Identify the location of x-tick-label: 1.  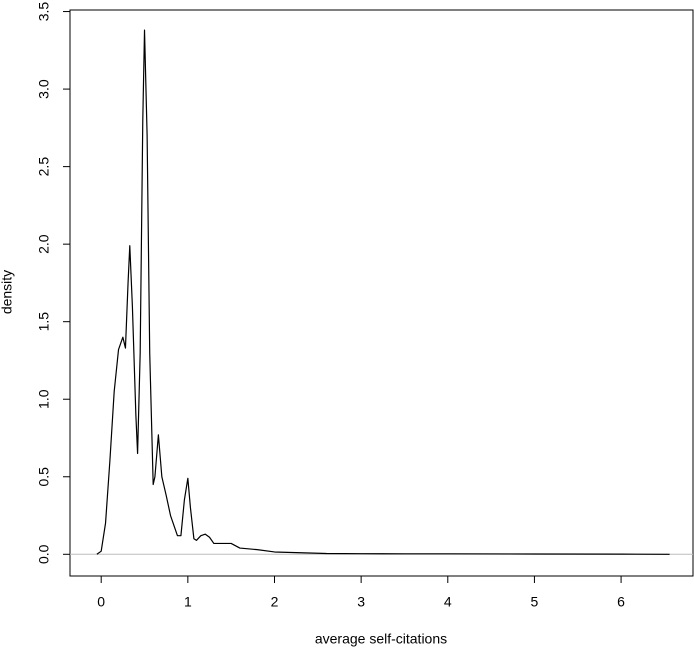
(188, 602).